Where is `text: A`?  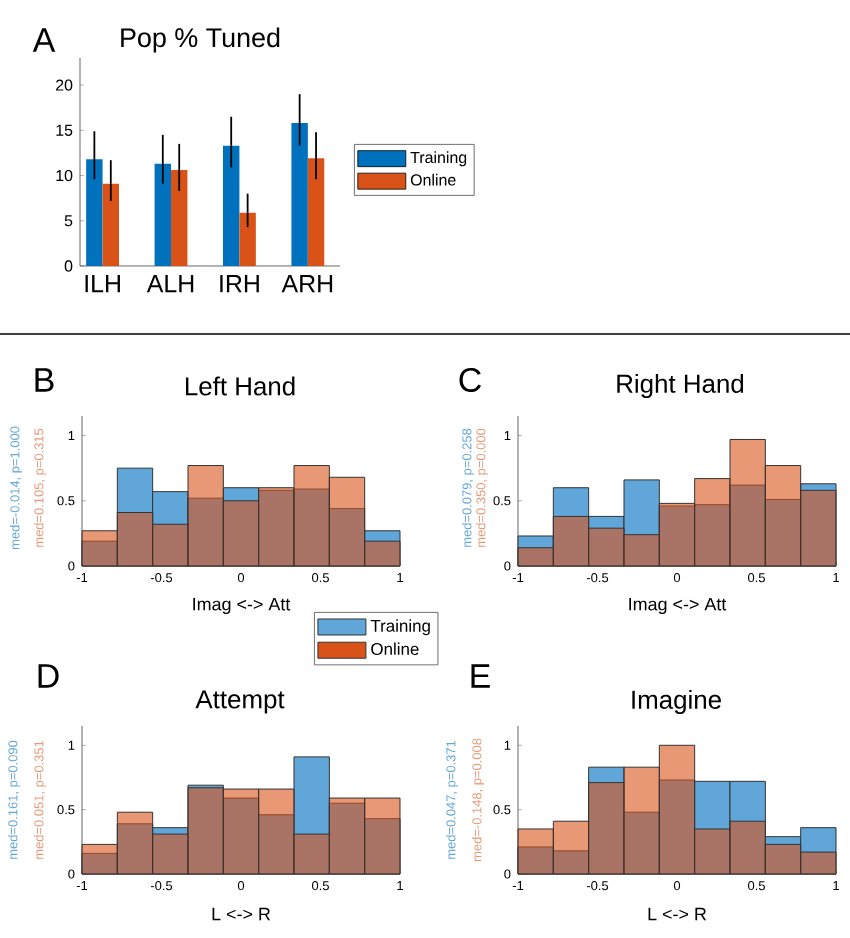
text: A is located at coordinates (44, 40).